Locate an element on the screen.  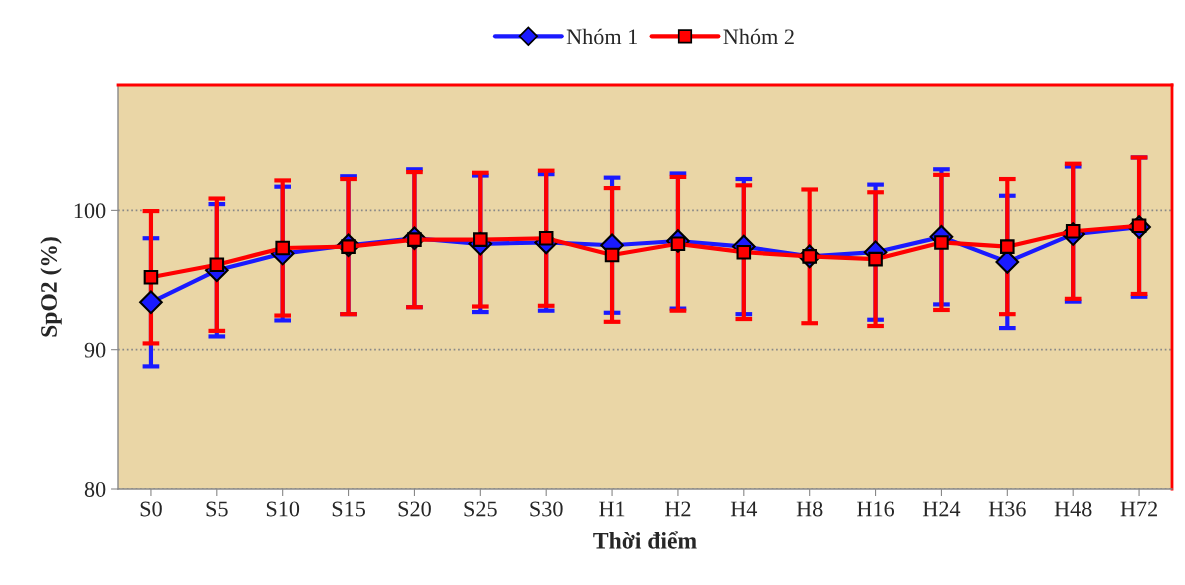
y-tick-label: 80 is located at coordinates (95, 489).